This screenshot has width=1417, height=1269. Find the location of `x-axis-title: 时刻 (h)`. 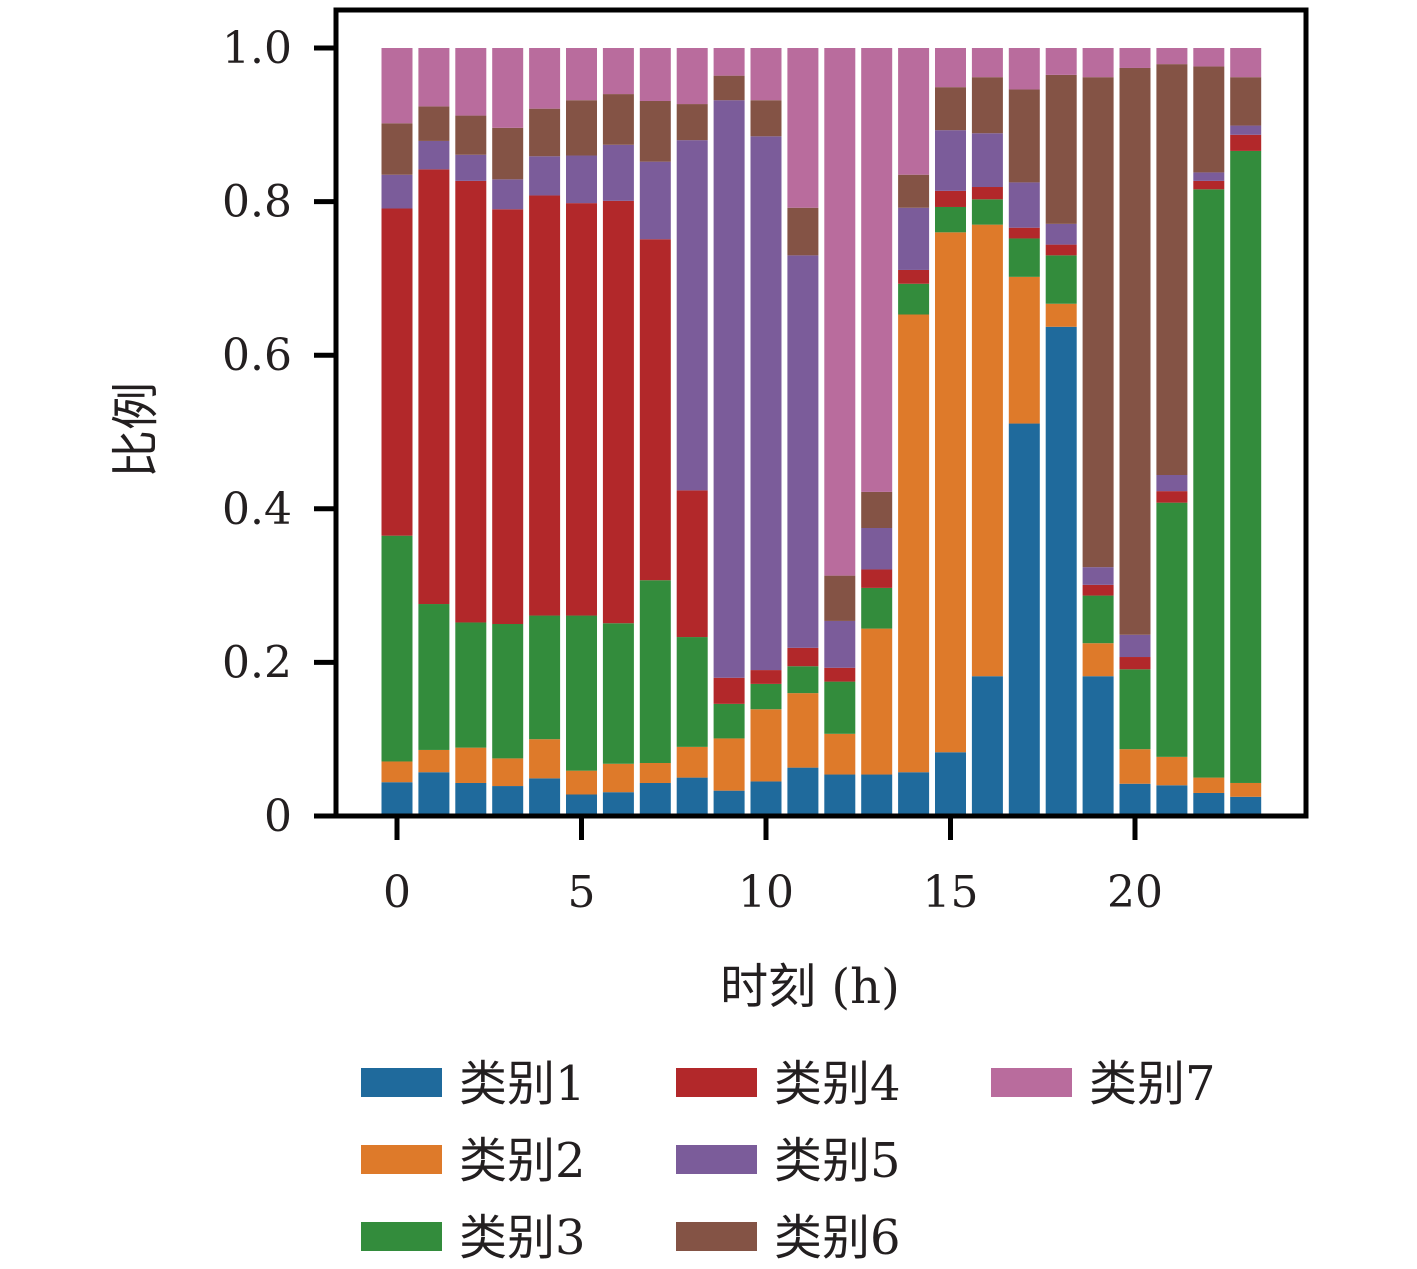

x-axis-title: 时刻 (h) is located at coordinates (810, 987).